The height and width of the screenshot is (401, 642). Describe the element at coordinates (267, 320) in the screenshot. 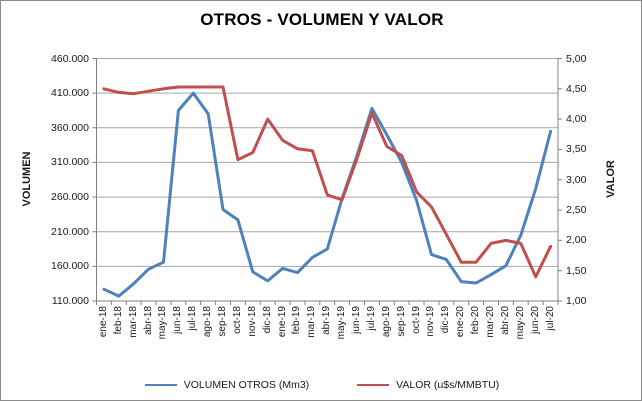

I see `x-axis-label: dic-18` at that location.